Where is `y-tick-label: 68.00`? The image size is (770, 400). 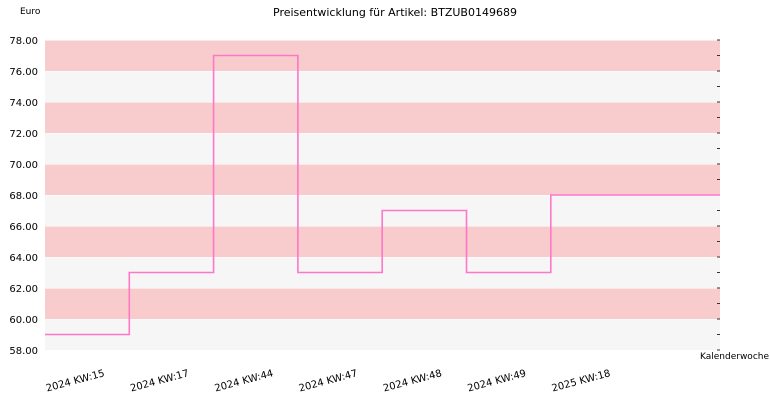 y-tick-label: 68.00 is located at coordinates (23, 196).